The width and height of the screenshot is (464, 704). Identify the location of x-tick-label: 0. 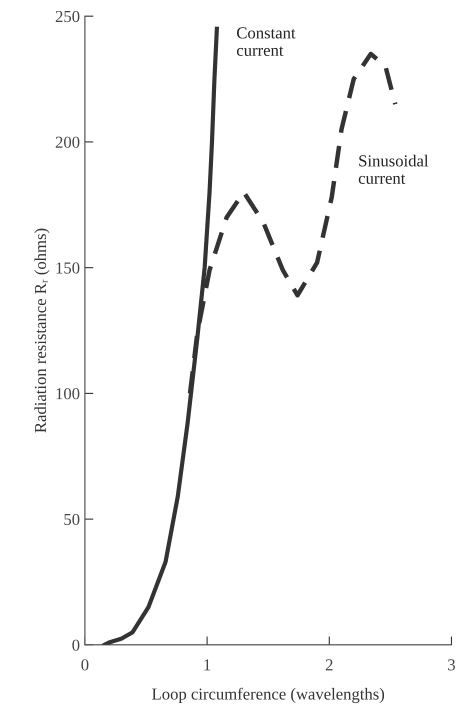
(84, 664).